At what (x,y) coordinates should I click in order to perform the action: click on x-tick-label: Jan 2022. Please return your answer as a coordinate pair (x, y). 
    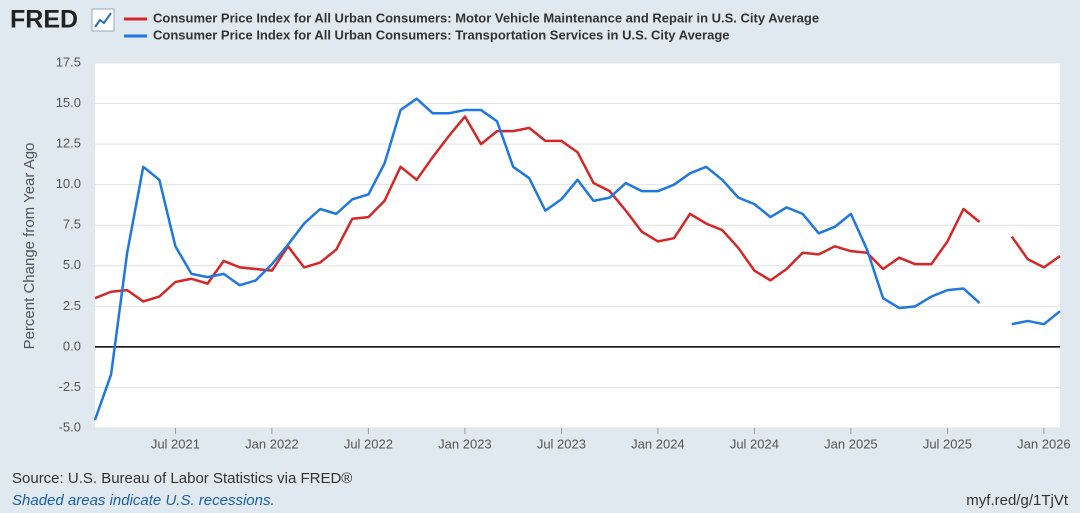
    Looking at the image, I should click on (272, 443).